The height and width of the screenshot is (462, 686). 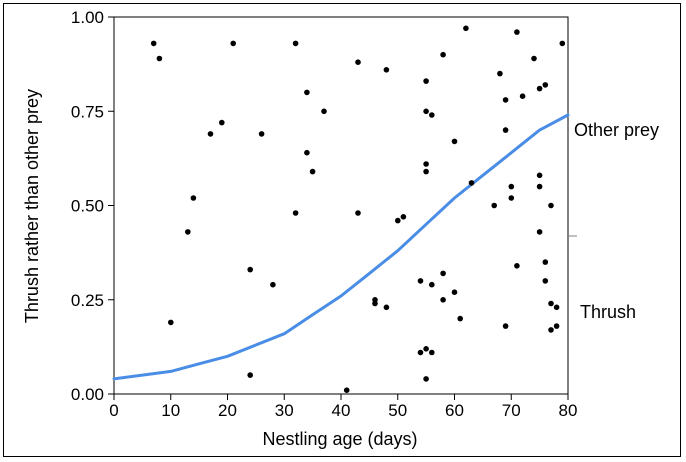 What do you see at coordinates (87, 206) in the screenshot?
I see `y-tick-label: 0.50` at bounding box center [87, 206].